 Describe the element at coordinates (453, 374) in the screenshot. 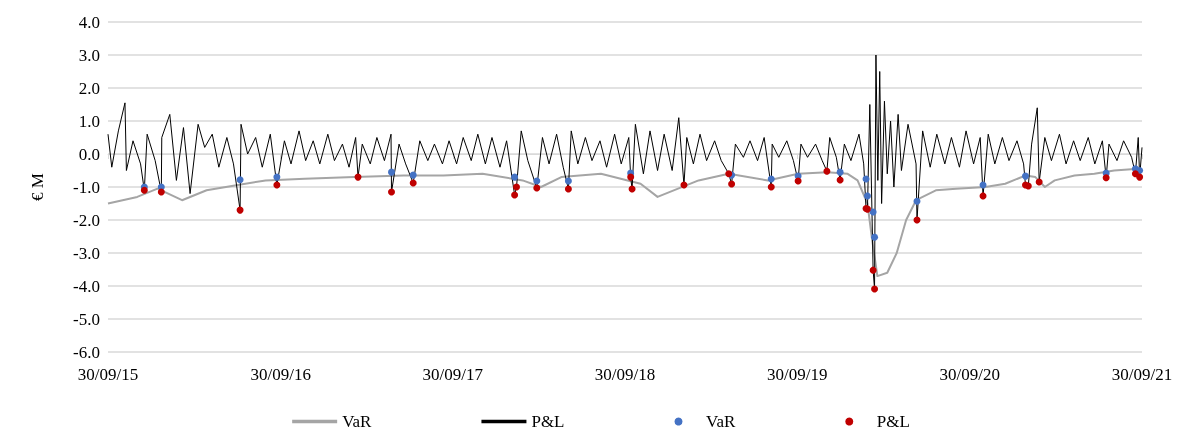

I see `x-tick-label: 30/09/17` at that location.